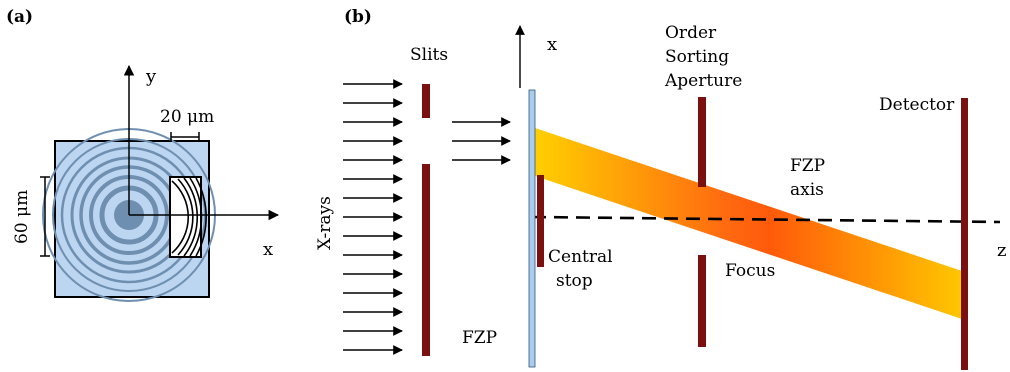 The image size is (1010, 372). Describe the element at coordinates (358, 17) in the screenshot. I see `panel-b-label: (b)` at that location.